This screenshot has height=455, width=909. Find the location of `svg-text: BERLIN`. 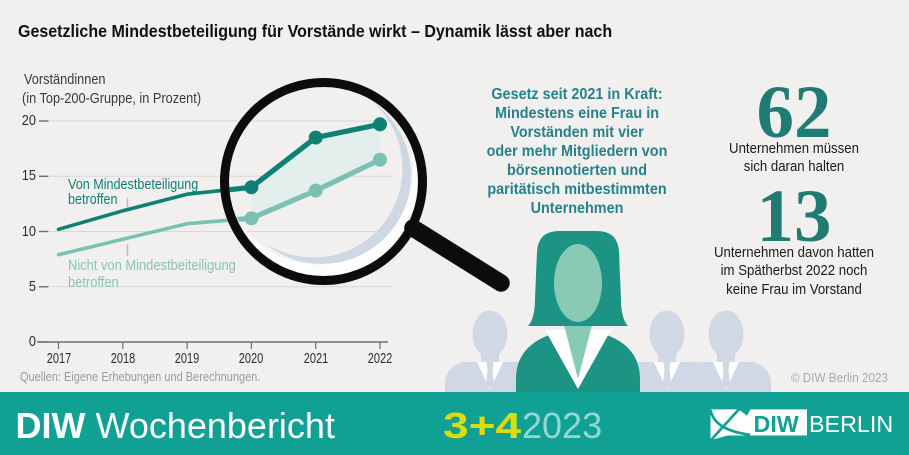

svg-text: BERLIN is located at coordinates (851, 424).